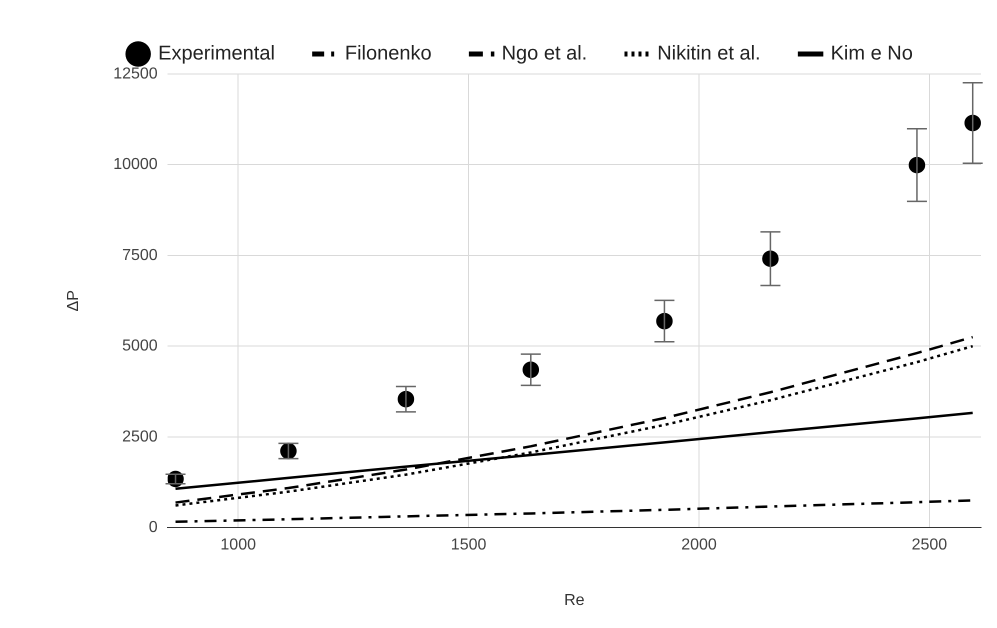 The width and height of the screenshot is (997, 628). Describe the element at coordinates (140, 255) in the screenshot. I see `y-tick-label: 7500` at that location.